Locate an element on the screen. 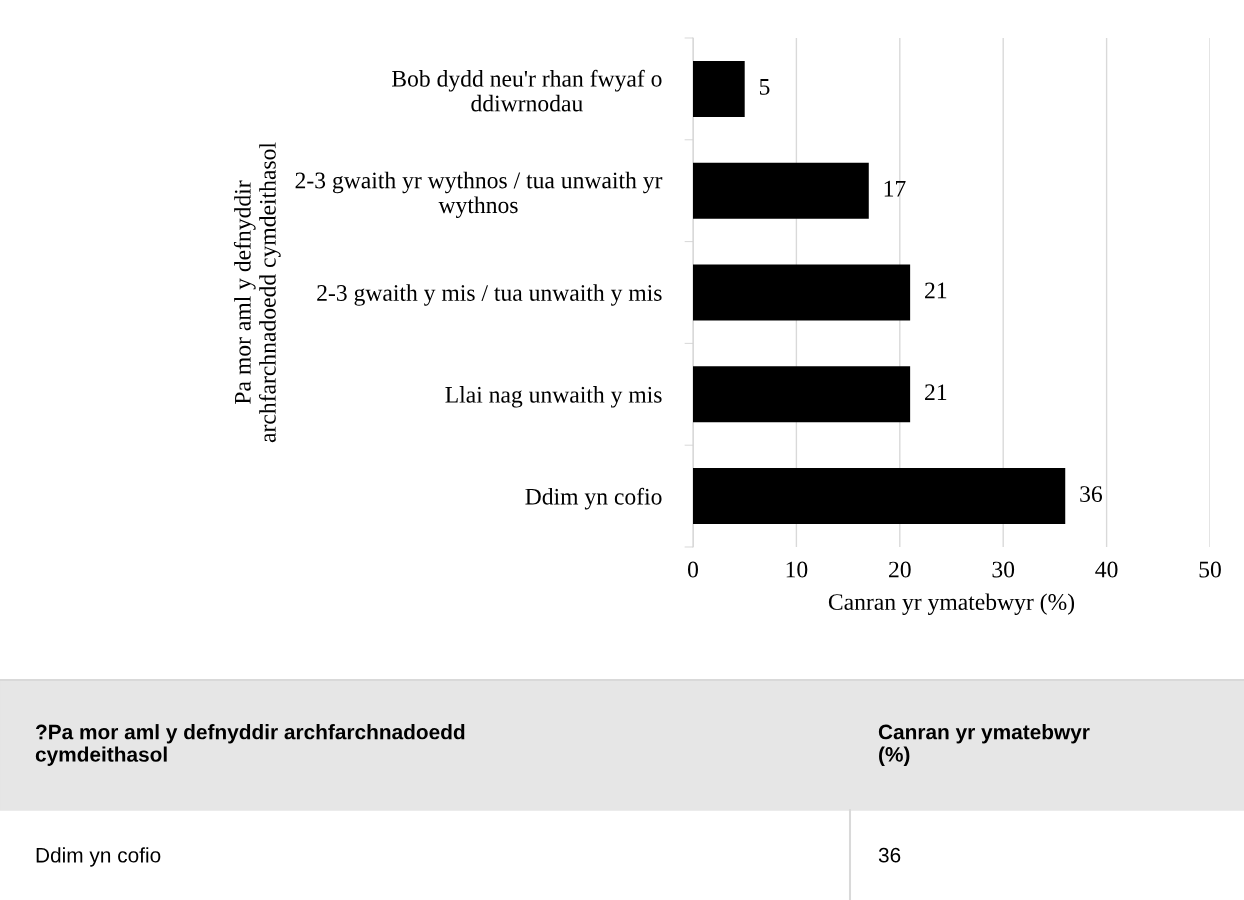  data-label: 5 is located at coordinates (764, 87).